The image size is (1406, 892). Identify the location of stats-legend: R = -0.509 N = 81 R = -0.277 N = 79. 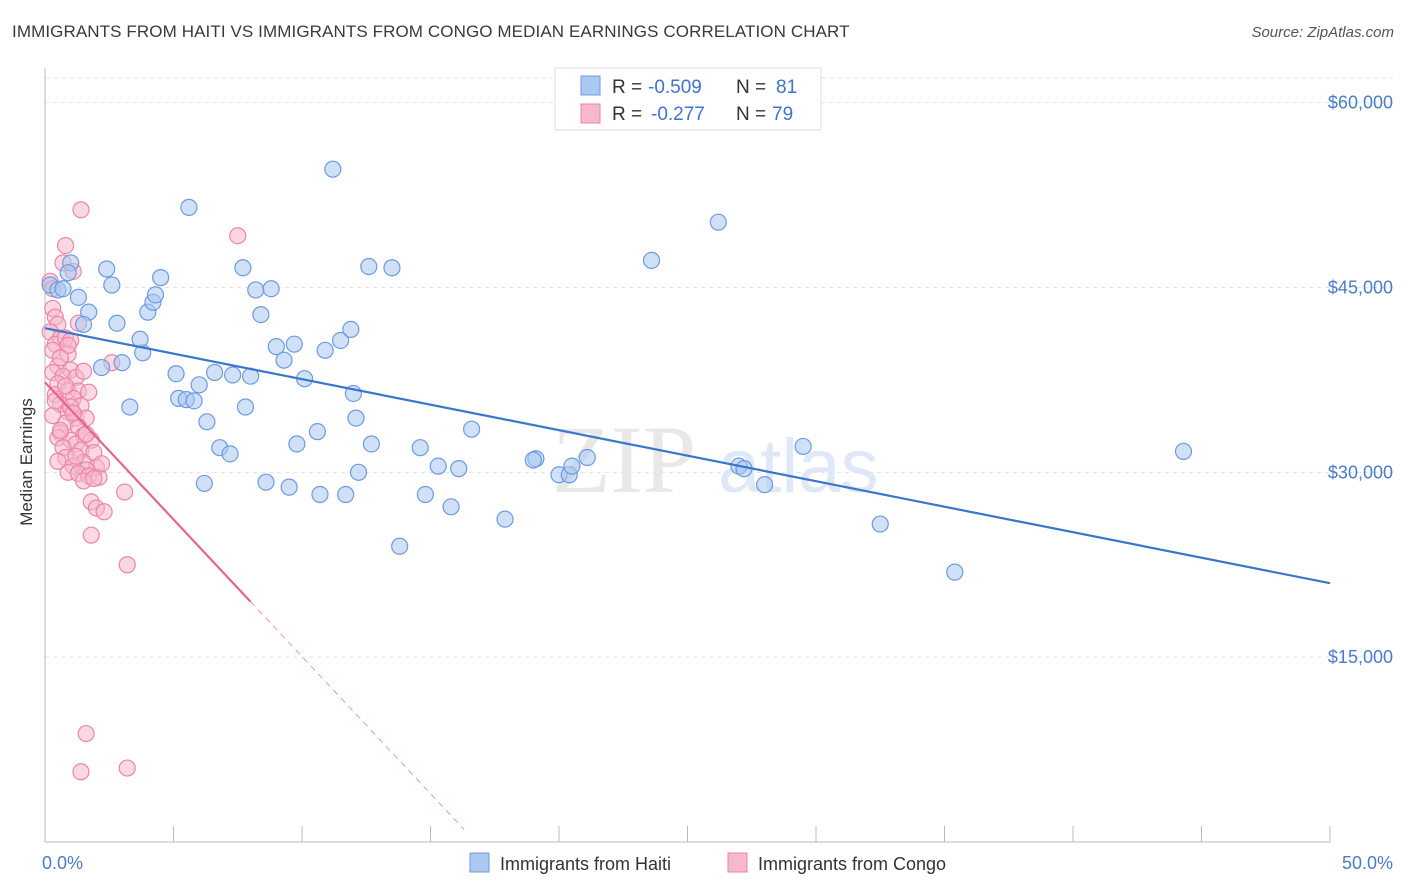
(688, 99).